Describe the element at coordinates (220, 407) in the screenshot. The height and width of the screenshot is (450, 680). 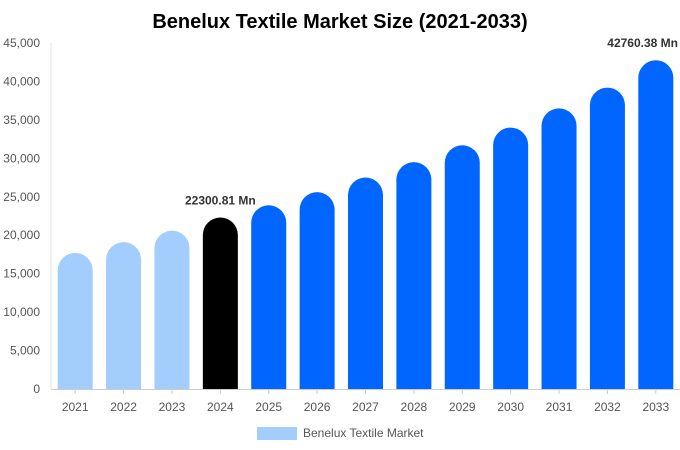
I see `x-tick-label: 2024` at that location.